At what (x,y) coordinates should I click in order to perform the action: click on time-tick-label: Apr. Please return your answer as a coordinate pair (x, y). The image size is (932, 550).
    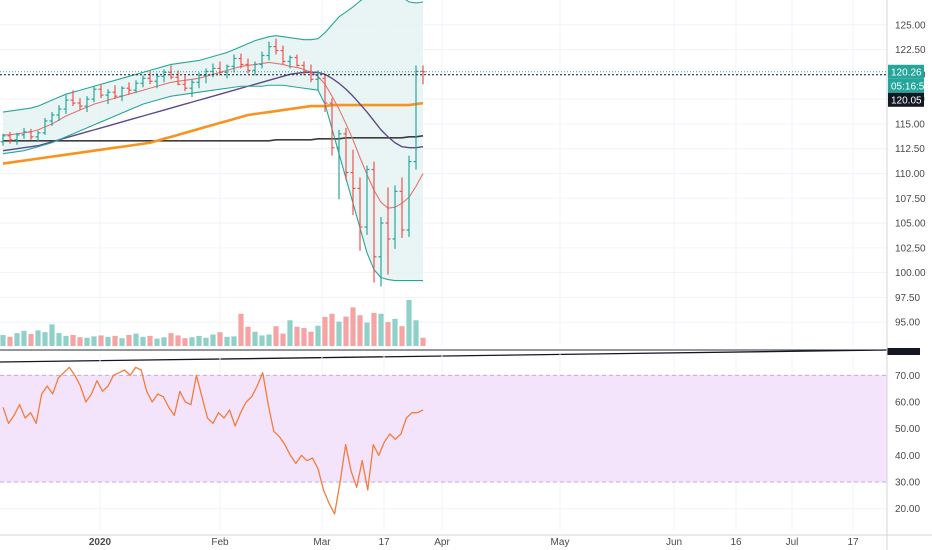
    Looking at the image, I should click on (442, 542).